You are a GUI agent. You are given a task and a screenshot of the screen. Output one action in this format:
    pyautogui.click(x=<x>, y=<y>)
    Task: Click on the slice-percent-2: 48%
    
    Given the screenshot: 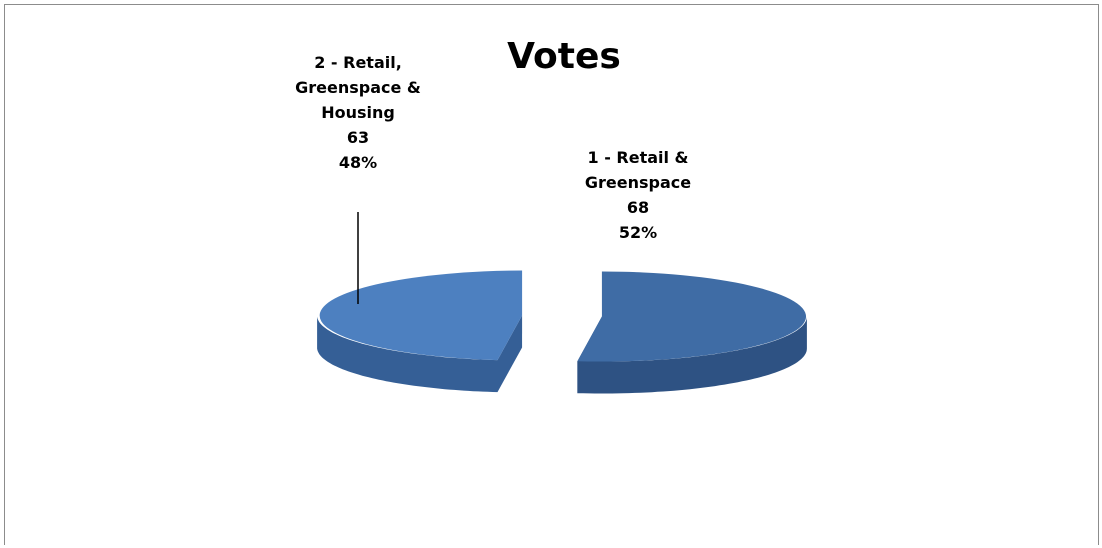 What is the action you would take?
    pyautogui.click(x=358, y=162)
    